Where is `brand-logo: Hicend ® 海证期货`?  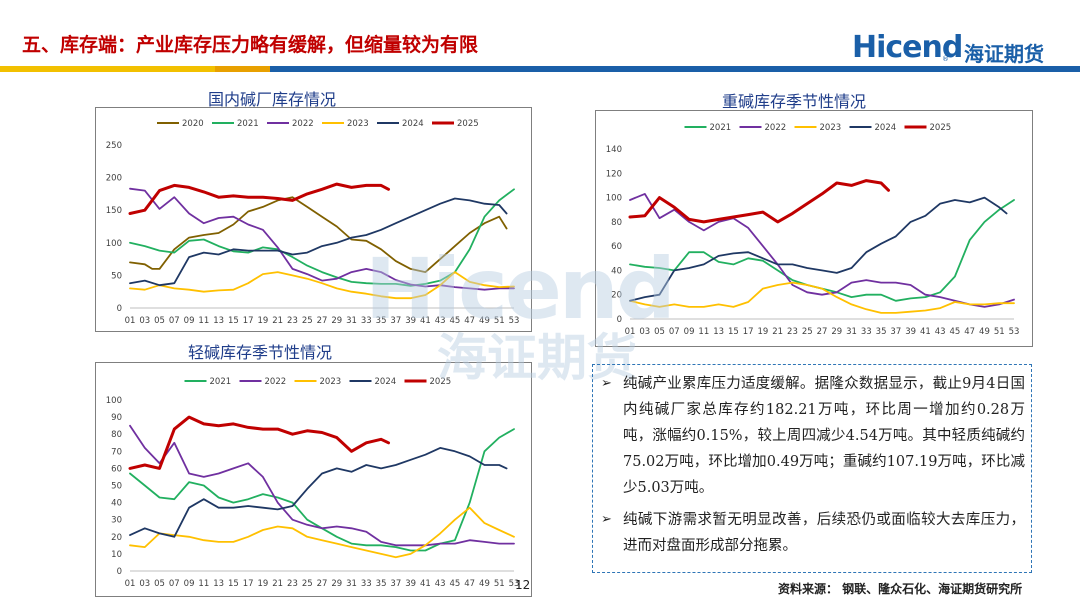 brand-logo: Hicend ® 海证期货 is located at coordinates (957, 48).